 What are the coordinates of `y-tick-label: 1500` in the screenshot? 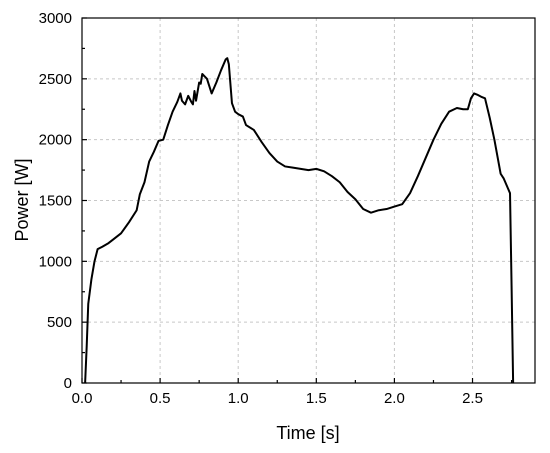 It's located at (55, 201).